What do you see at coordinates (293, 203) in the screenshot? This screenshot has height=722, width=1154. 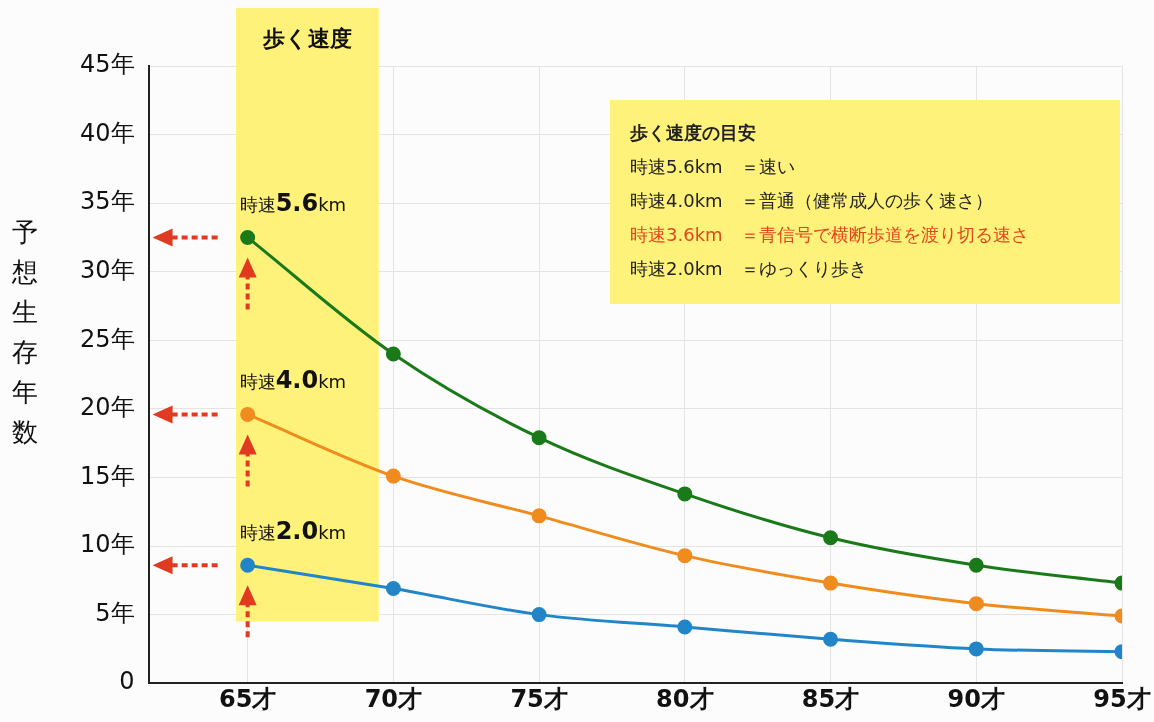 I see `series-label: 時速5.6km` at bounding box center [293, 203].